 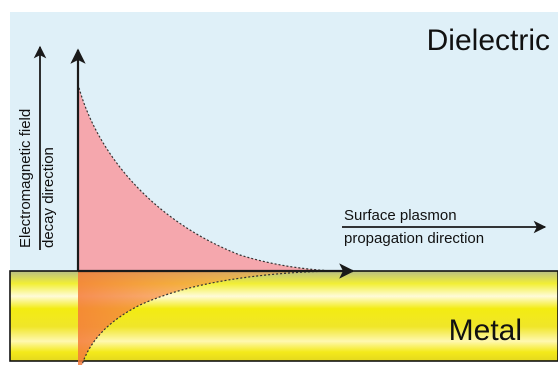 What do you see at coordinates (25, 178) in the screenshot?
I see `field-axis-label-line1: Electromagnetic field` at bounding box center [25, 178].